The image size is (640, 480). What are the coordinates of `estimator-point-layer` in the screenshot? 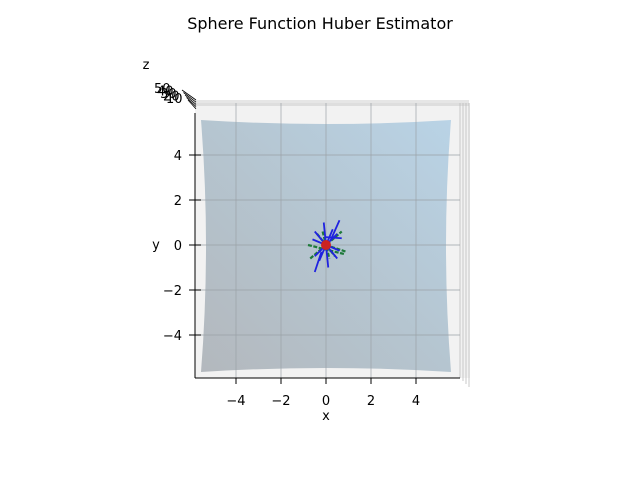 It's located at (326, 245).